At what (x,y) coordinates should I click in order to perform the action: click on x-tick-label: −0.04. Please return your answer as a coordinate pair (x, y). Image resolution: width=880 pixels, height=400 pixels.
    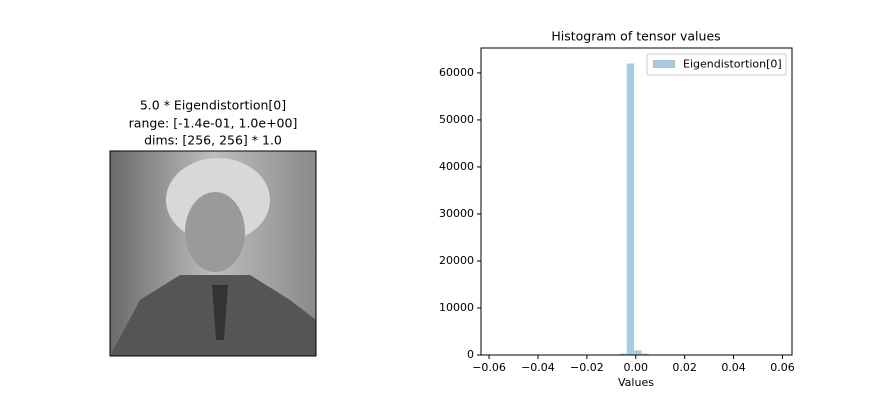
    Looking at the image, I should click on (538, 367).